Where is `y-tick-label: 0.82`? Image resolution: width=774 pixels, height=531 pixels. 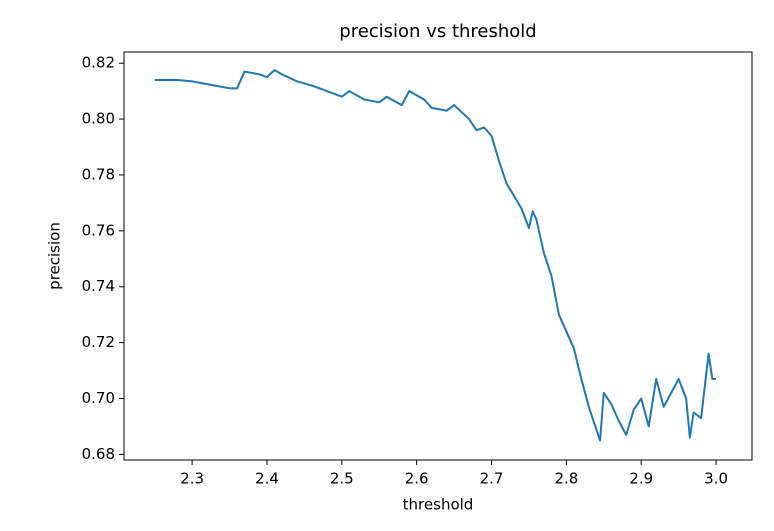 y-tick-label: 0.82 is located at coordinates (98, 63).